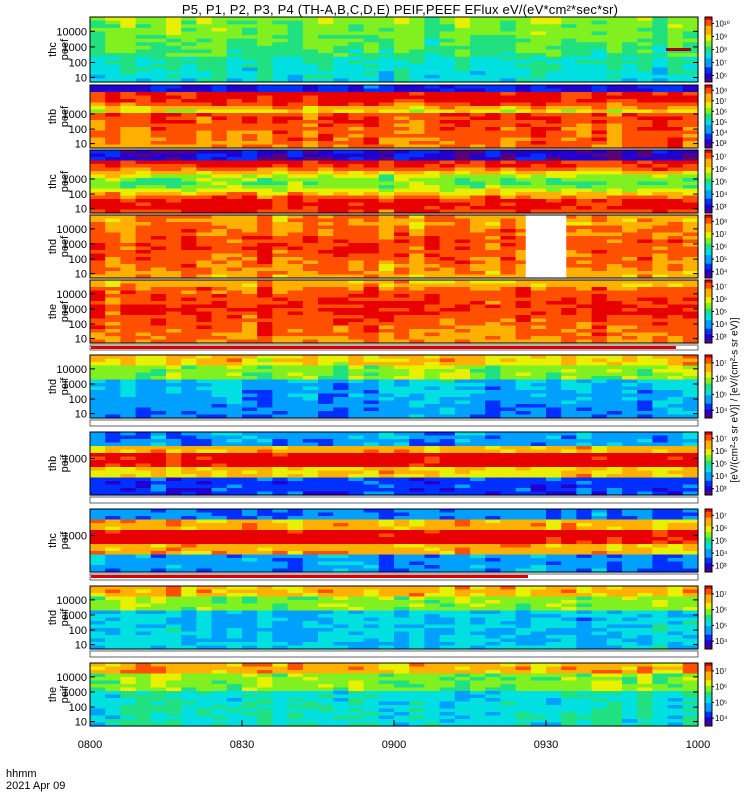  I want to click on colorbar-tick-label: 10⁷, so click(721, 63).